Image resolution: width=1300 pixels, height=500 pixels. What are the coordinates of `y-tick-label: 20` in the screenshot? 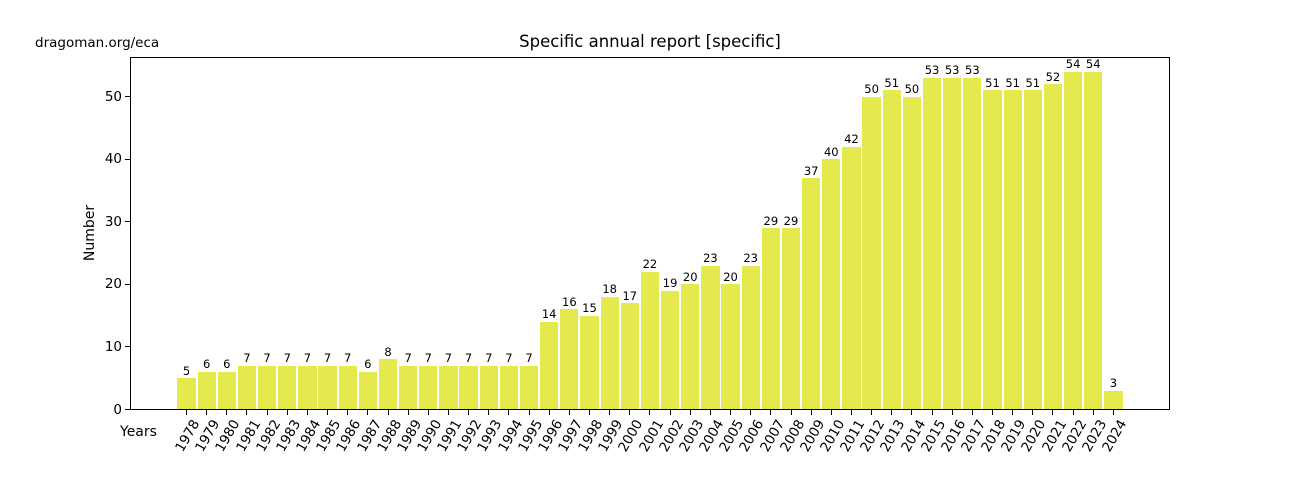 It's located at (113, 284).